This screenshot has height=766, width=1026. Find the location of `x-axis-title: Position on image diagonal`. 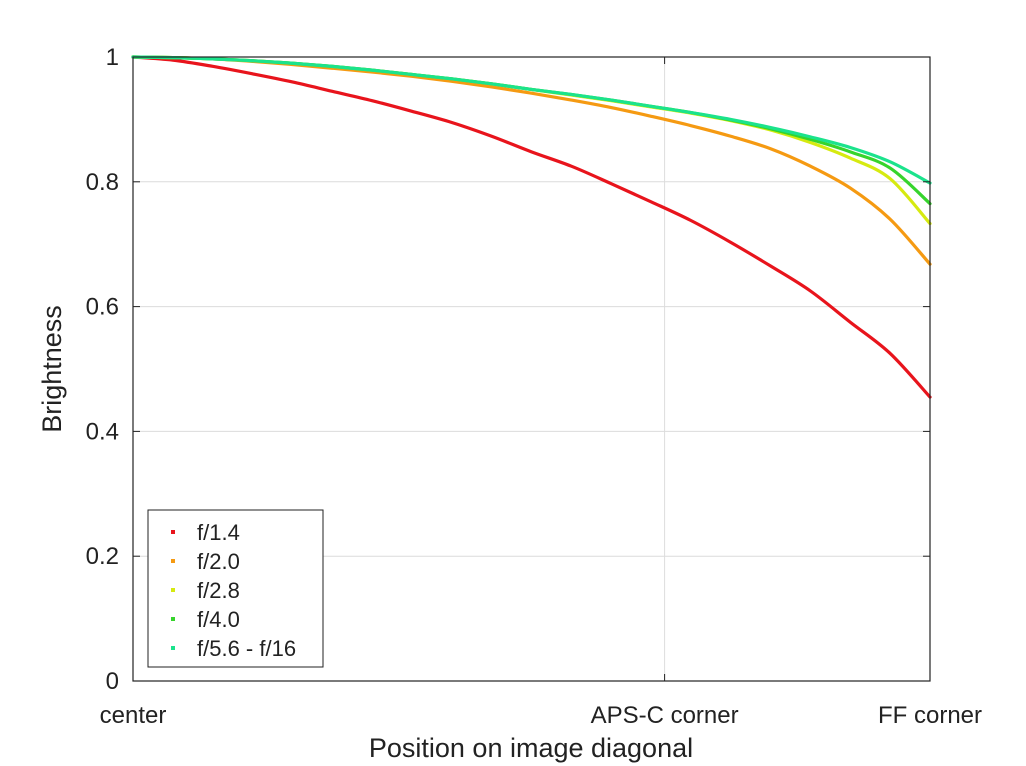

x-axis-title: Position on image diagonal is located at coordinates (531, 748).